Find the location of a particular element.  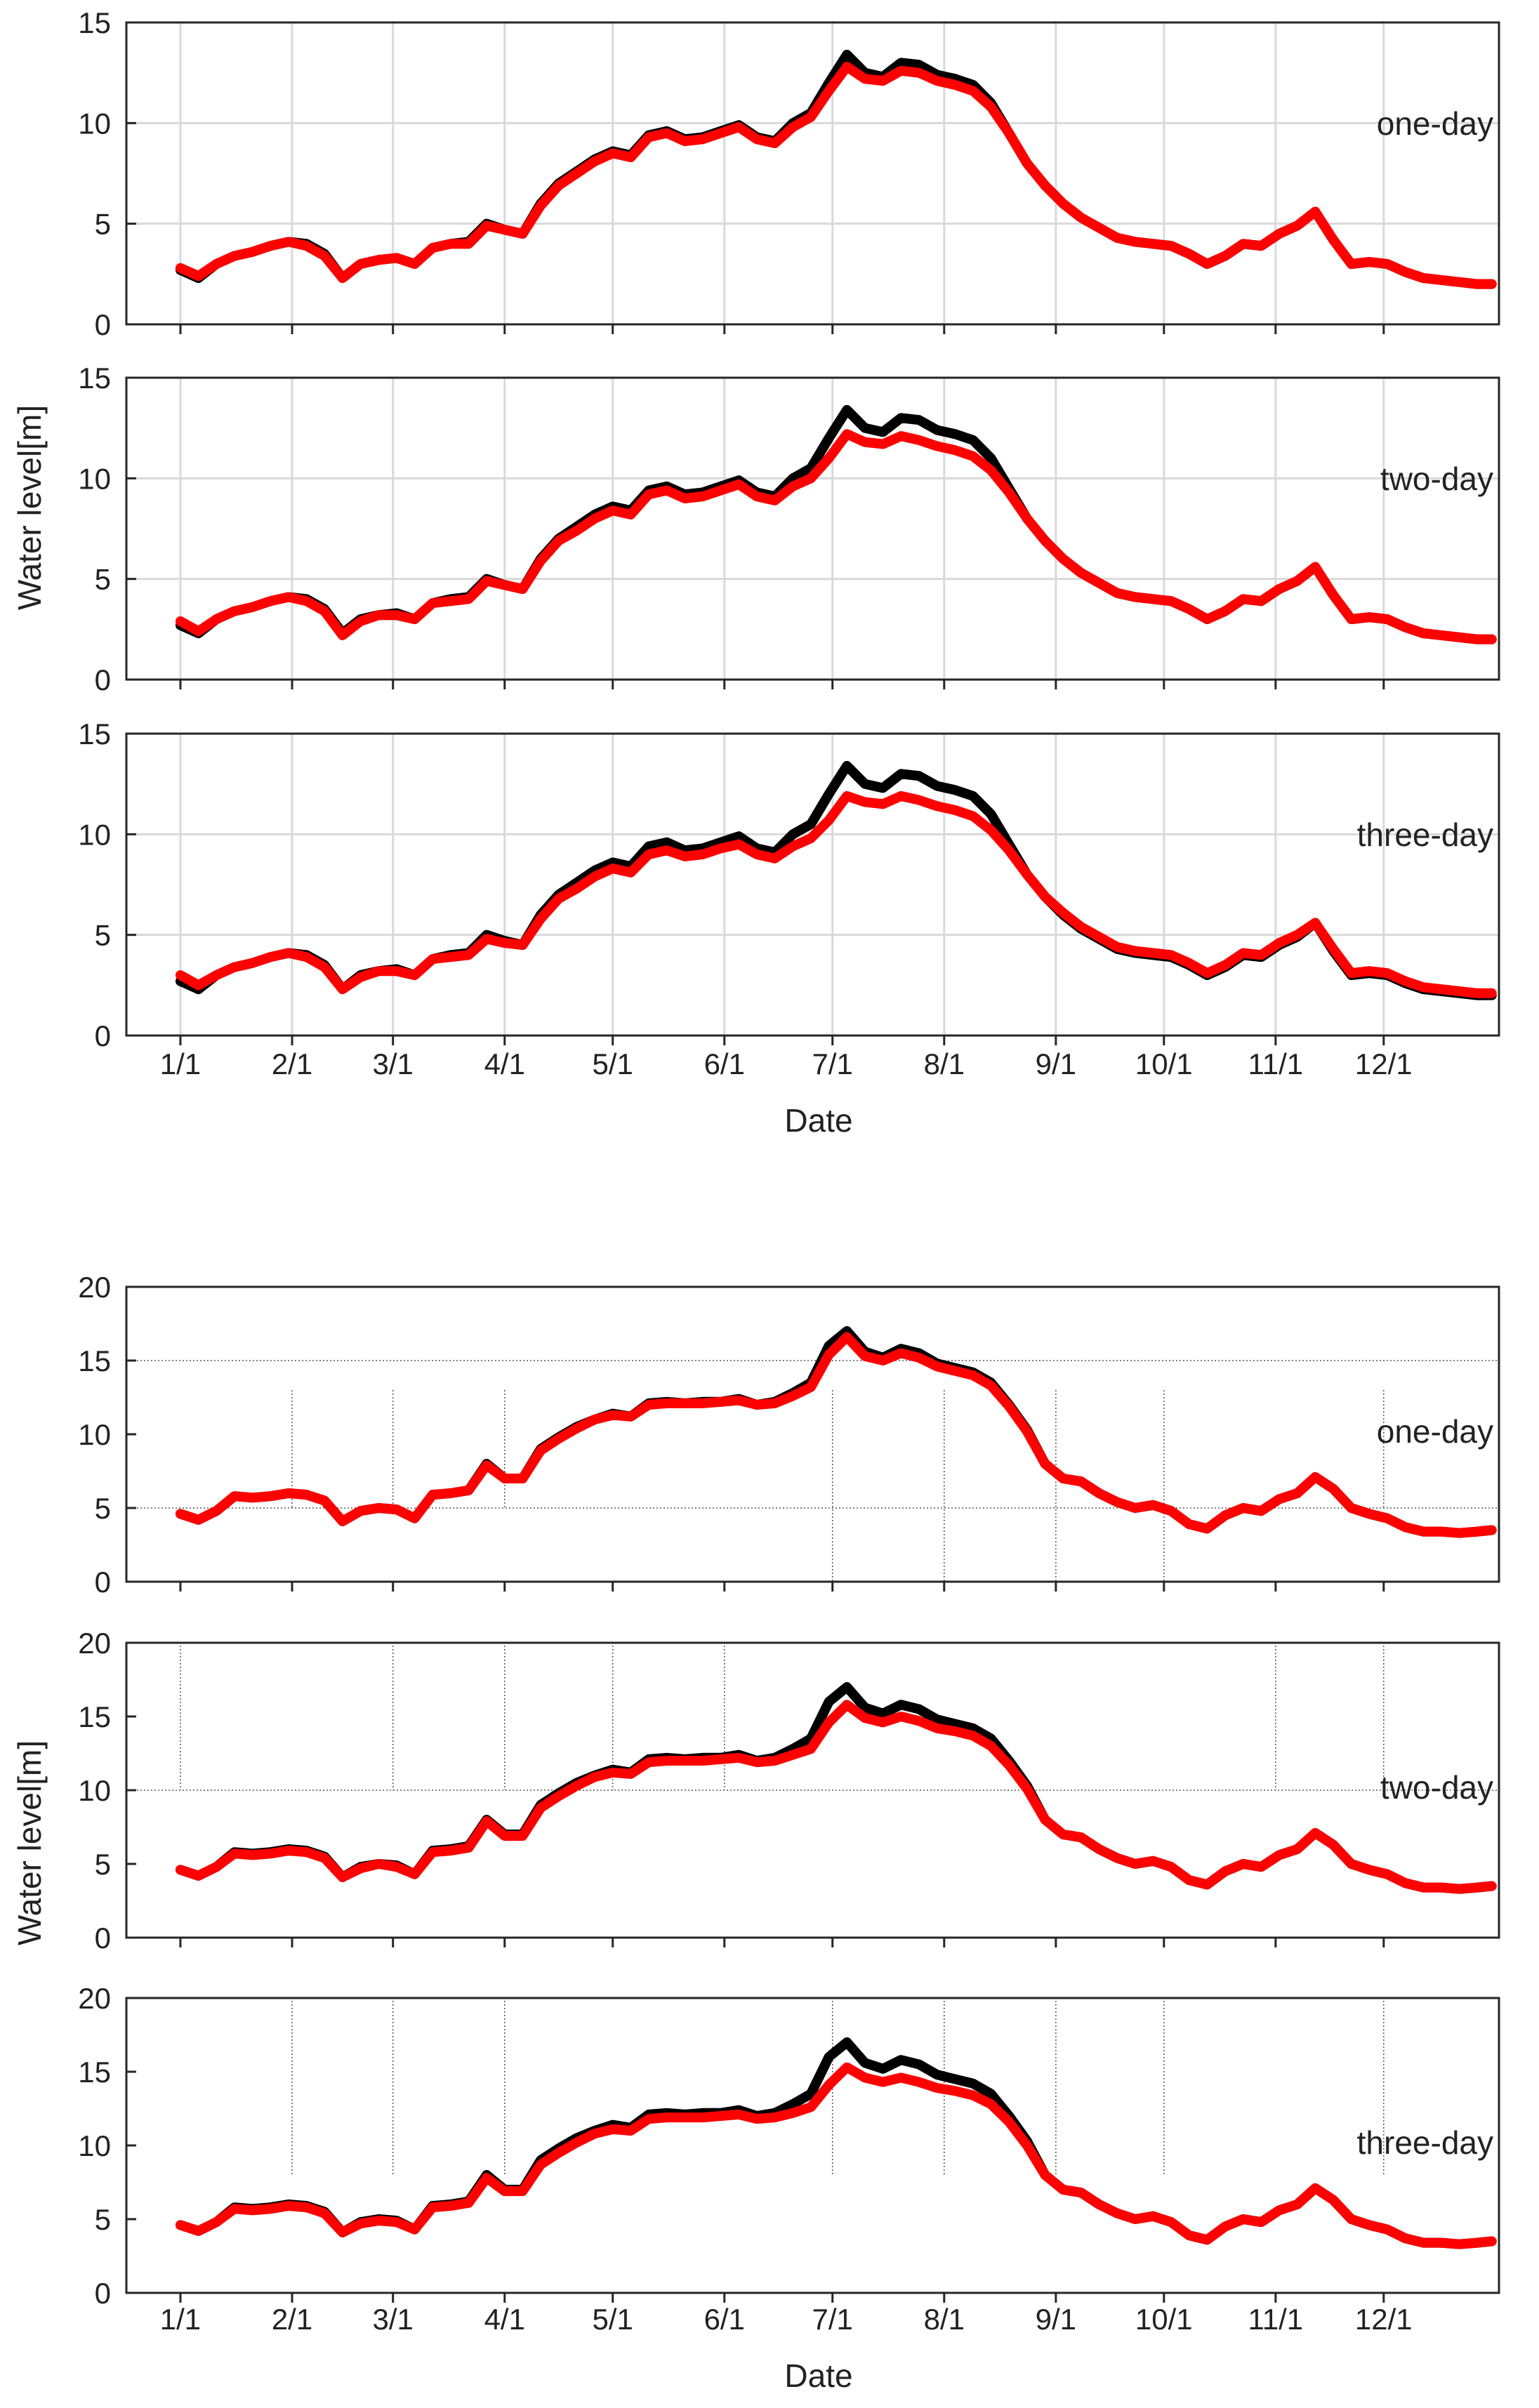

panel-two-day: 0 5 10 15 two-day is located at coordinates (789, 529).